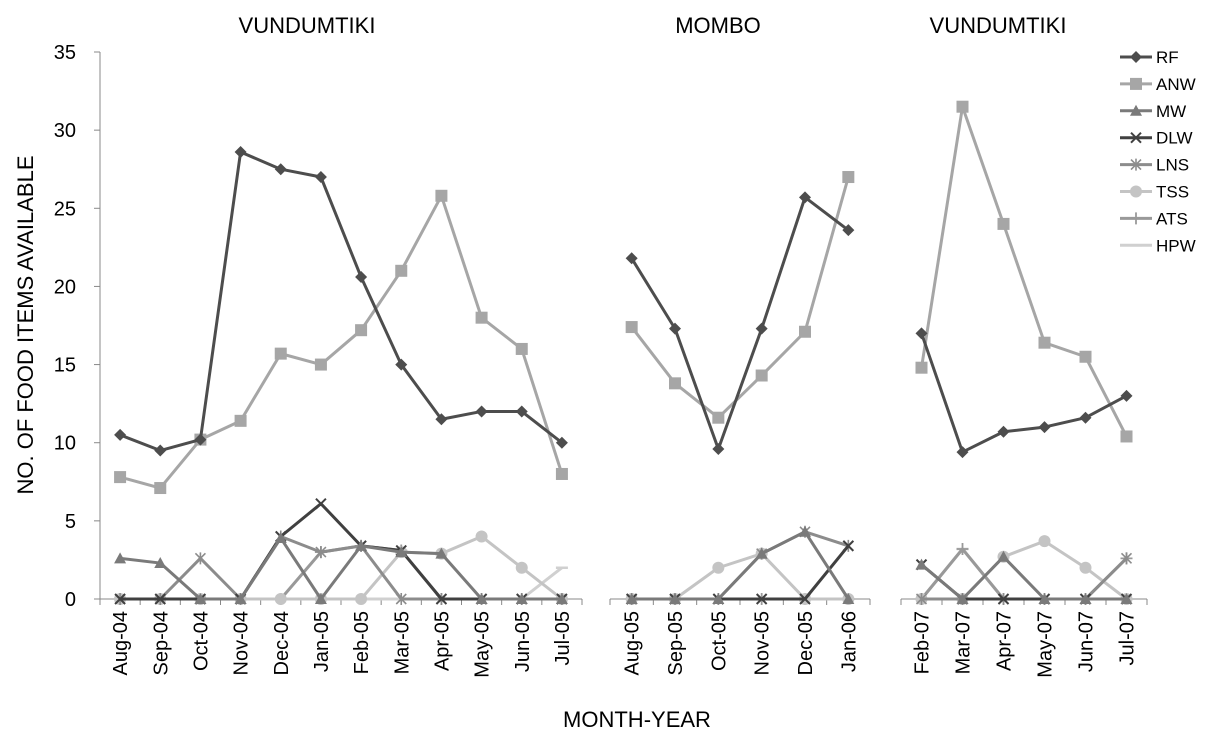 The image size is (1231, 738). Describe the element at coordinates (633, 643) in the screenshot. I see `x-tick-label: Aug-05` at that location.